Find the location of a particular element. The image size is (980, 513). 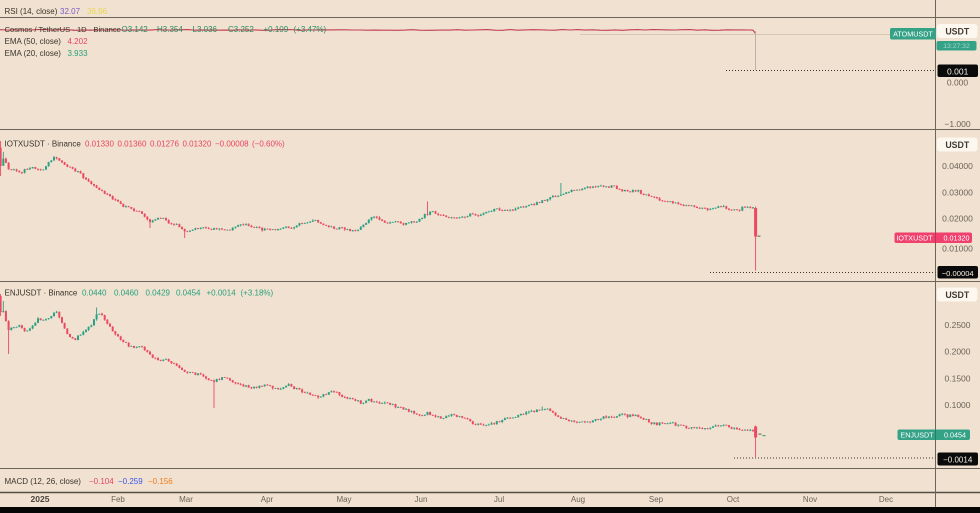

svg-text: ATOMUSDT is located at coordinates (913, 34).